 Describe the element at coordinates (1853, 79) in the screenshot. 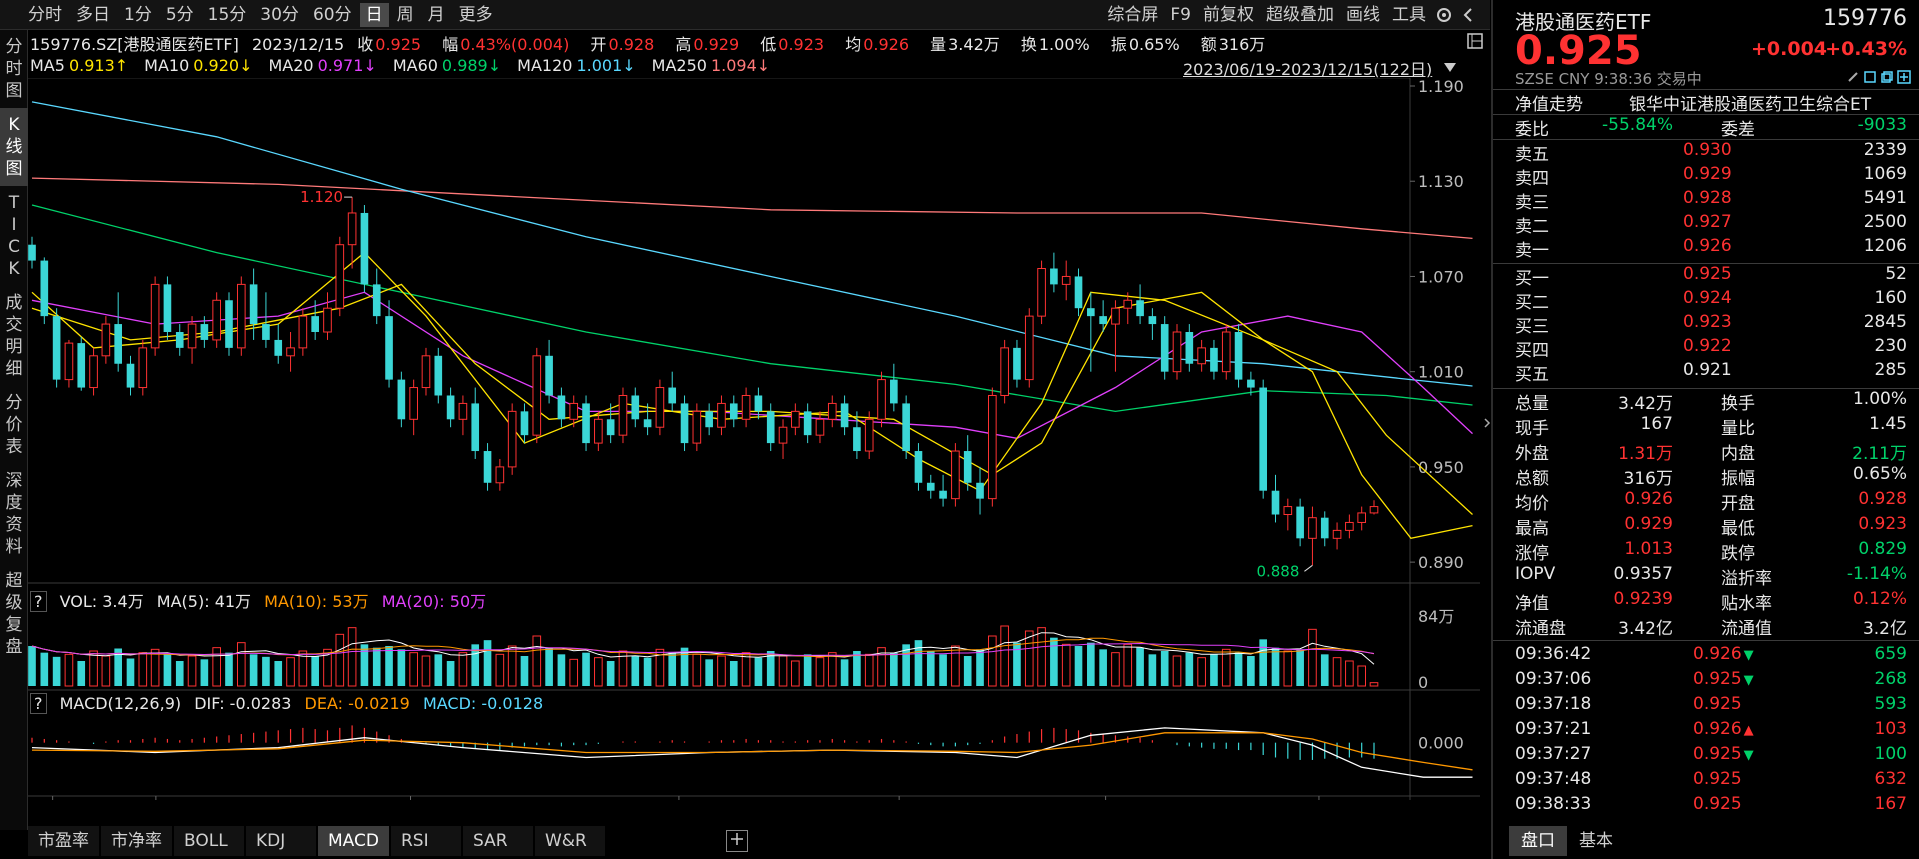

I see `edit-icon` at that location.